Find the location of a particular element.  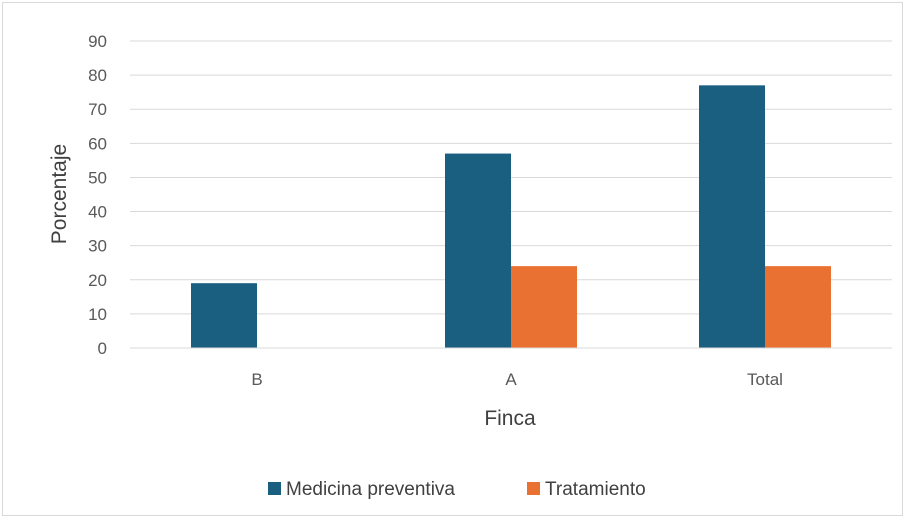

legend-label-tratamiento: Tratamiento is located at coordinates (595, 489).